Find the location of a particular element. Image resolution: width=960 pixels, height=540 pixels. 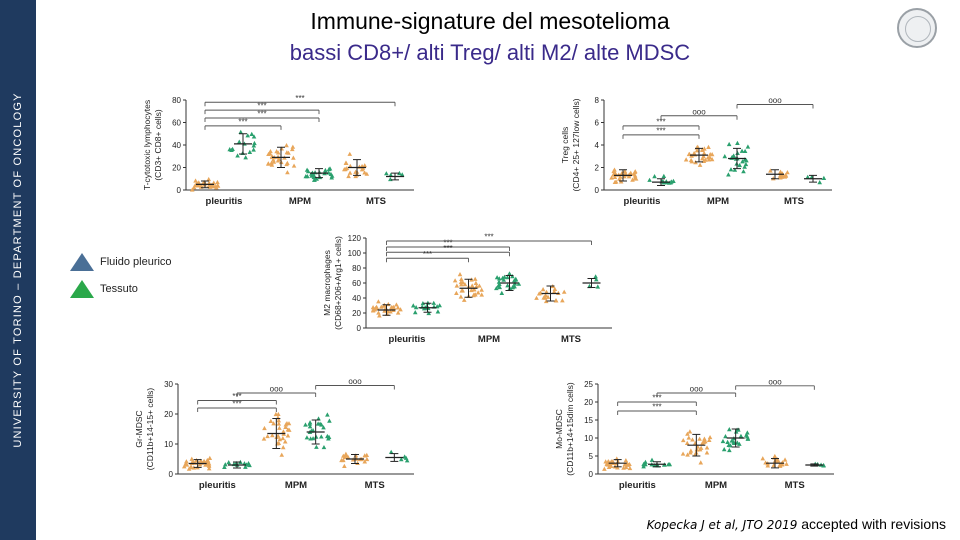

chart-grmdsc-significance-label: ooo is located at coordinates (355, 381).